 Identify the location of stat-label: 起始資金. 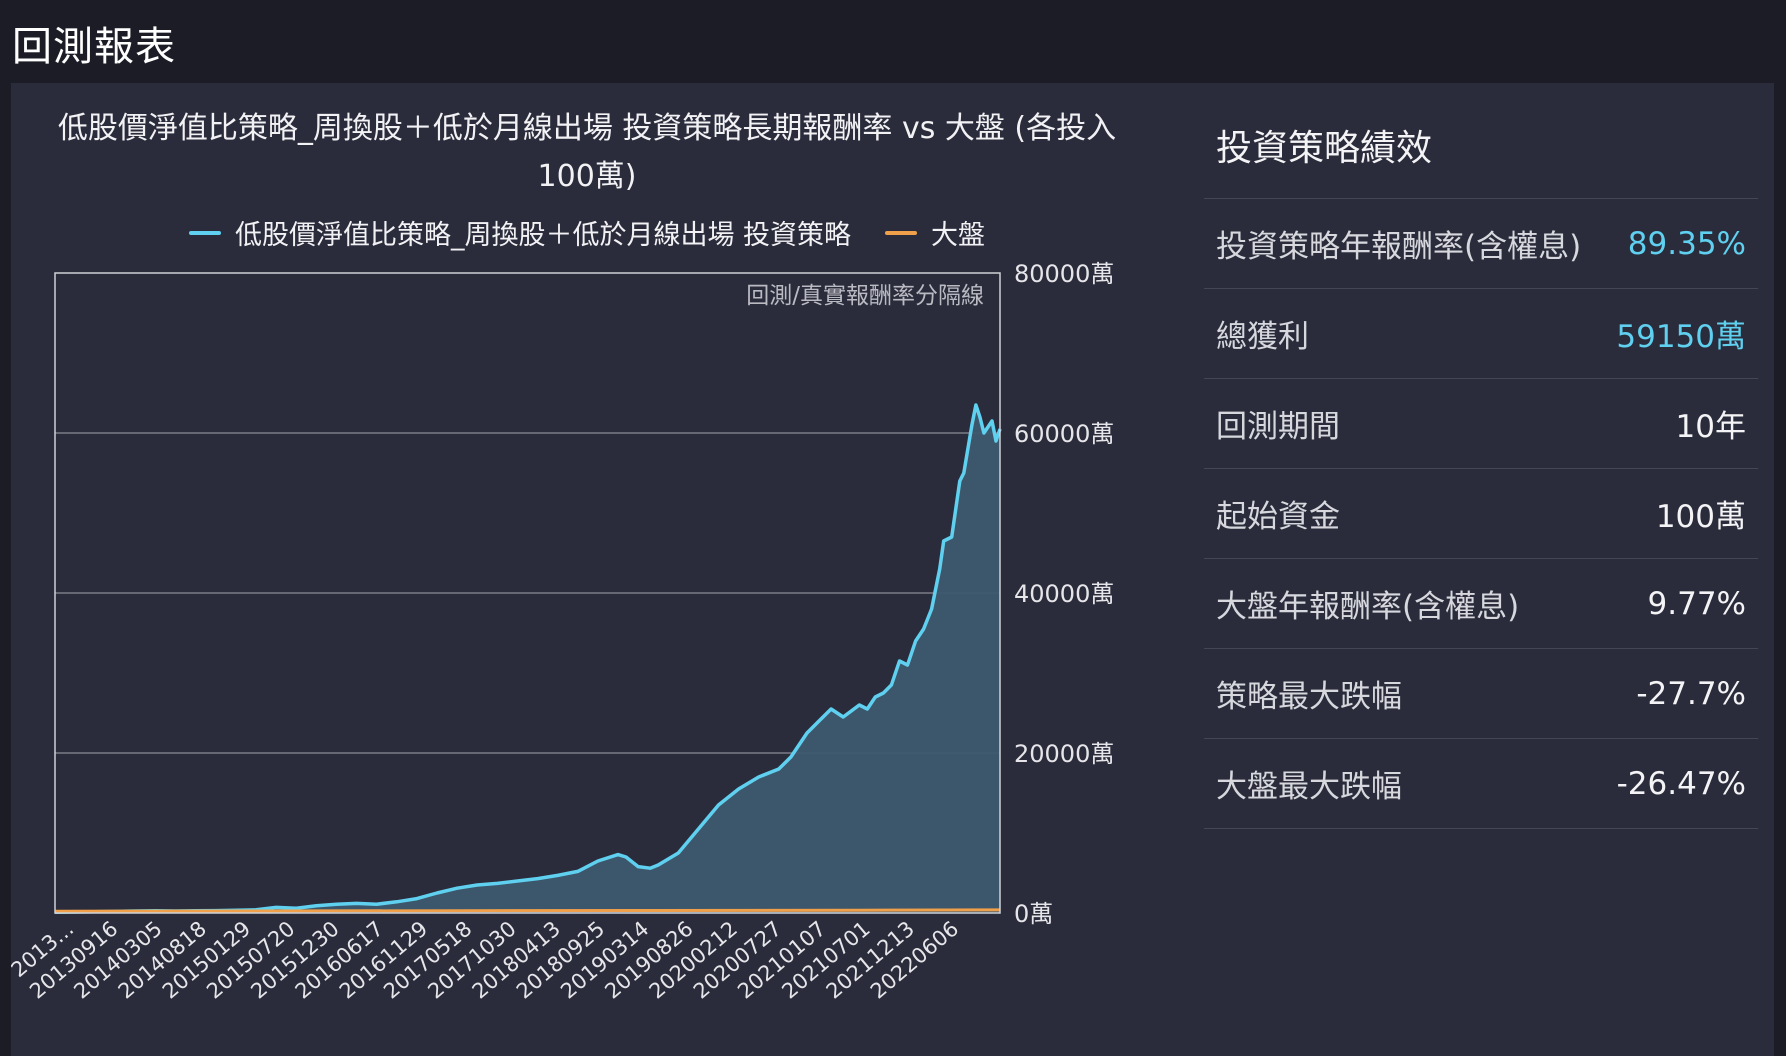
(1278, 517).